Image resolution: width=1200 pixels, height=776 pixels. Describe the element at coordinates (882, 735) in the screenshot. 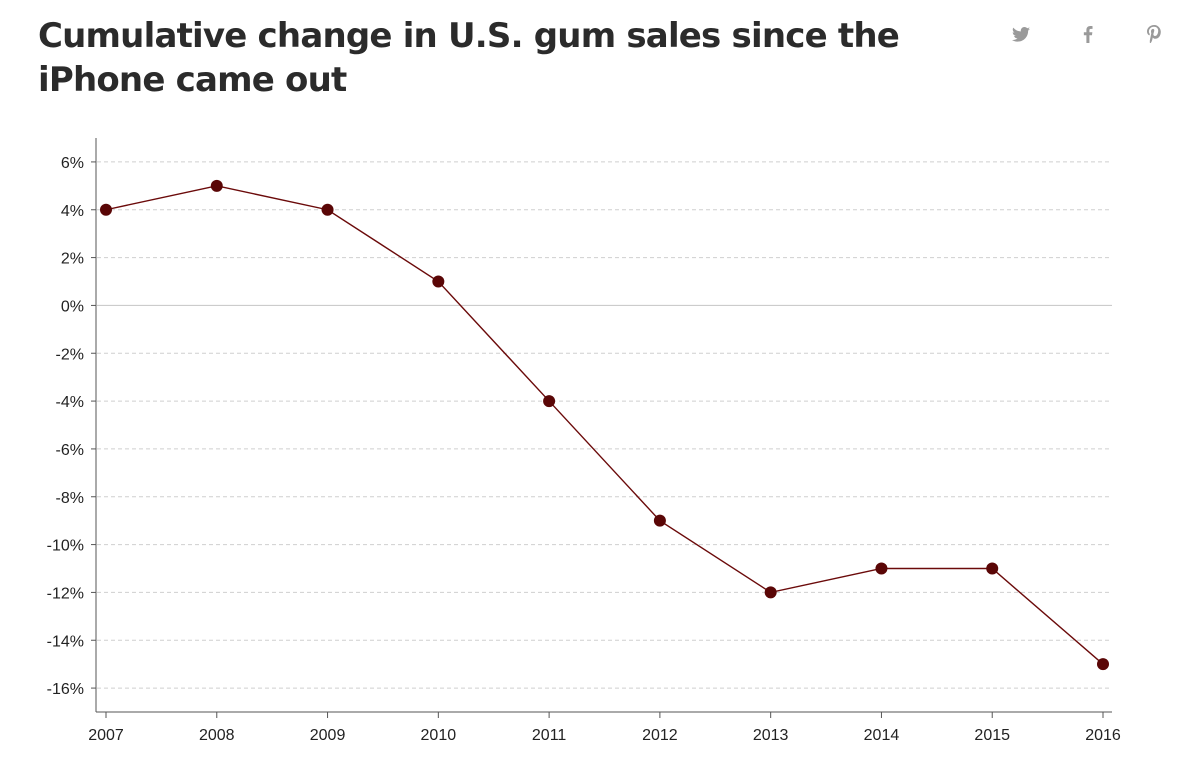

I see `x-tick-label: 2014` at that location.